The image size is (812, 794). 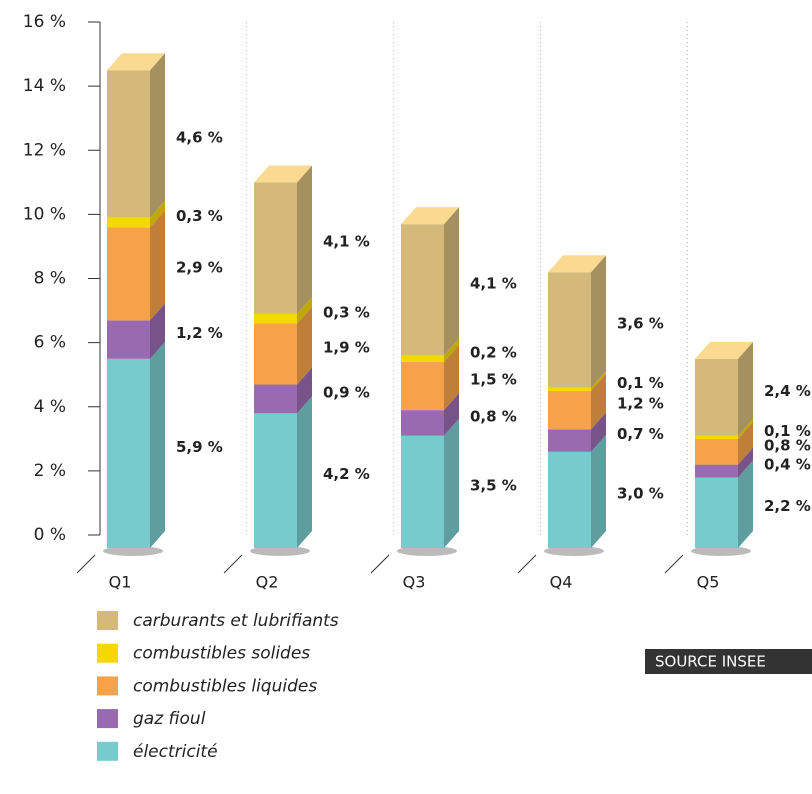 What do you see at coordinates (199, 267) in the screenshot?
I see `value-label: 2,9 %` at bounding box center [199, 267].